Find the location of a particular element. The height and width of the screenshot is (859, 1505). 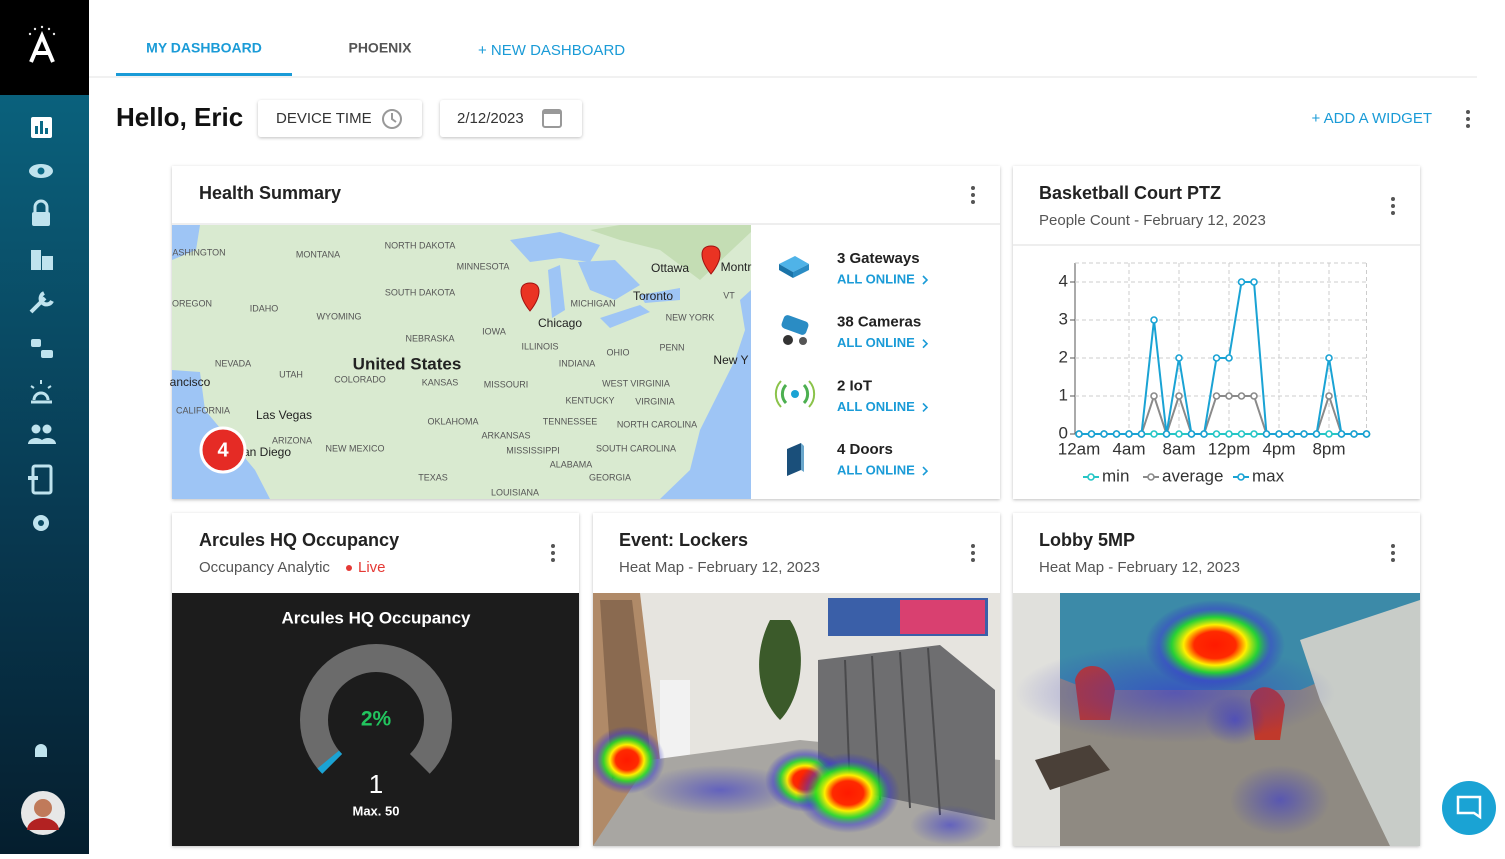

map-cluster is located at coordinates (223, 450).